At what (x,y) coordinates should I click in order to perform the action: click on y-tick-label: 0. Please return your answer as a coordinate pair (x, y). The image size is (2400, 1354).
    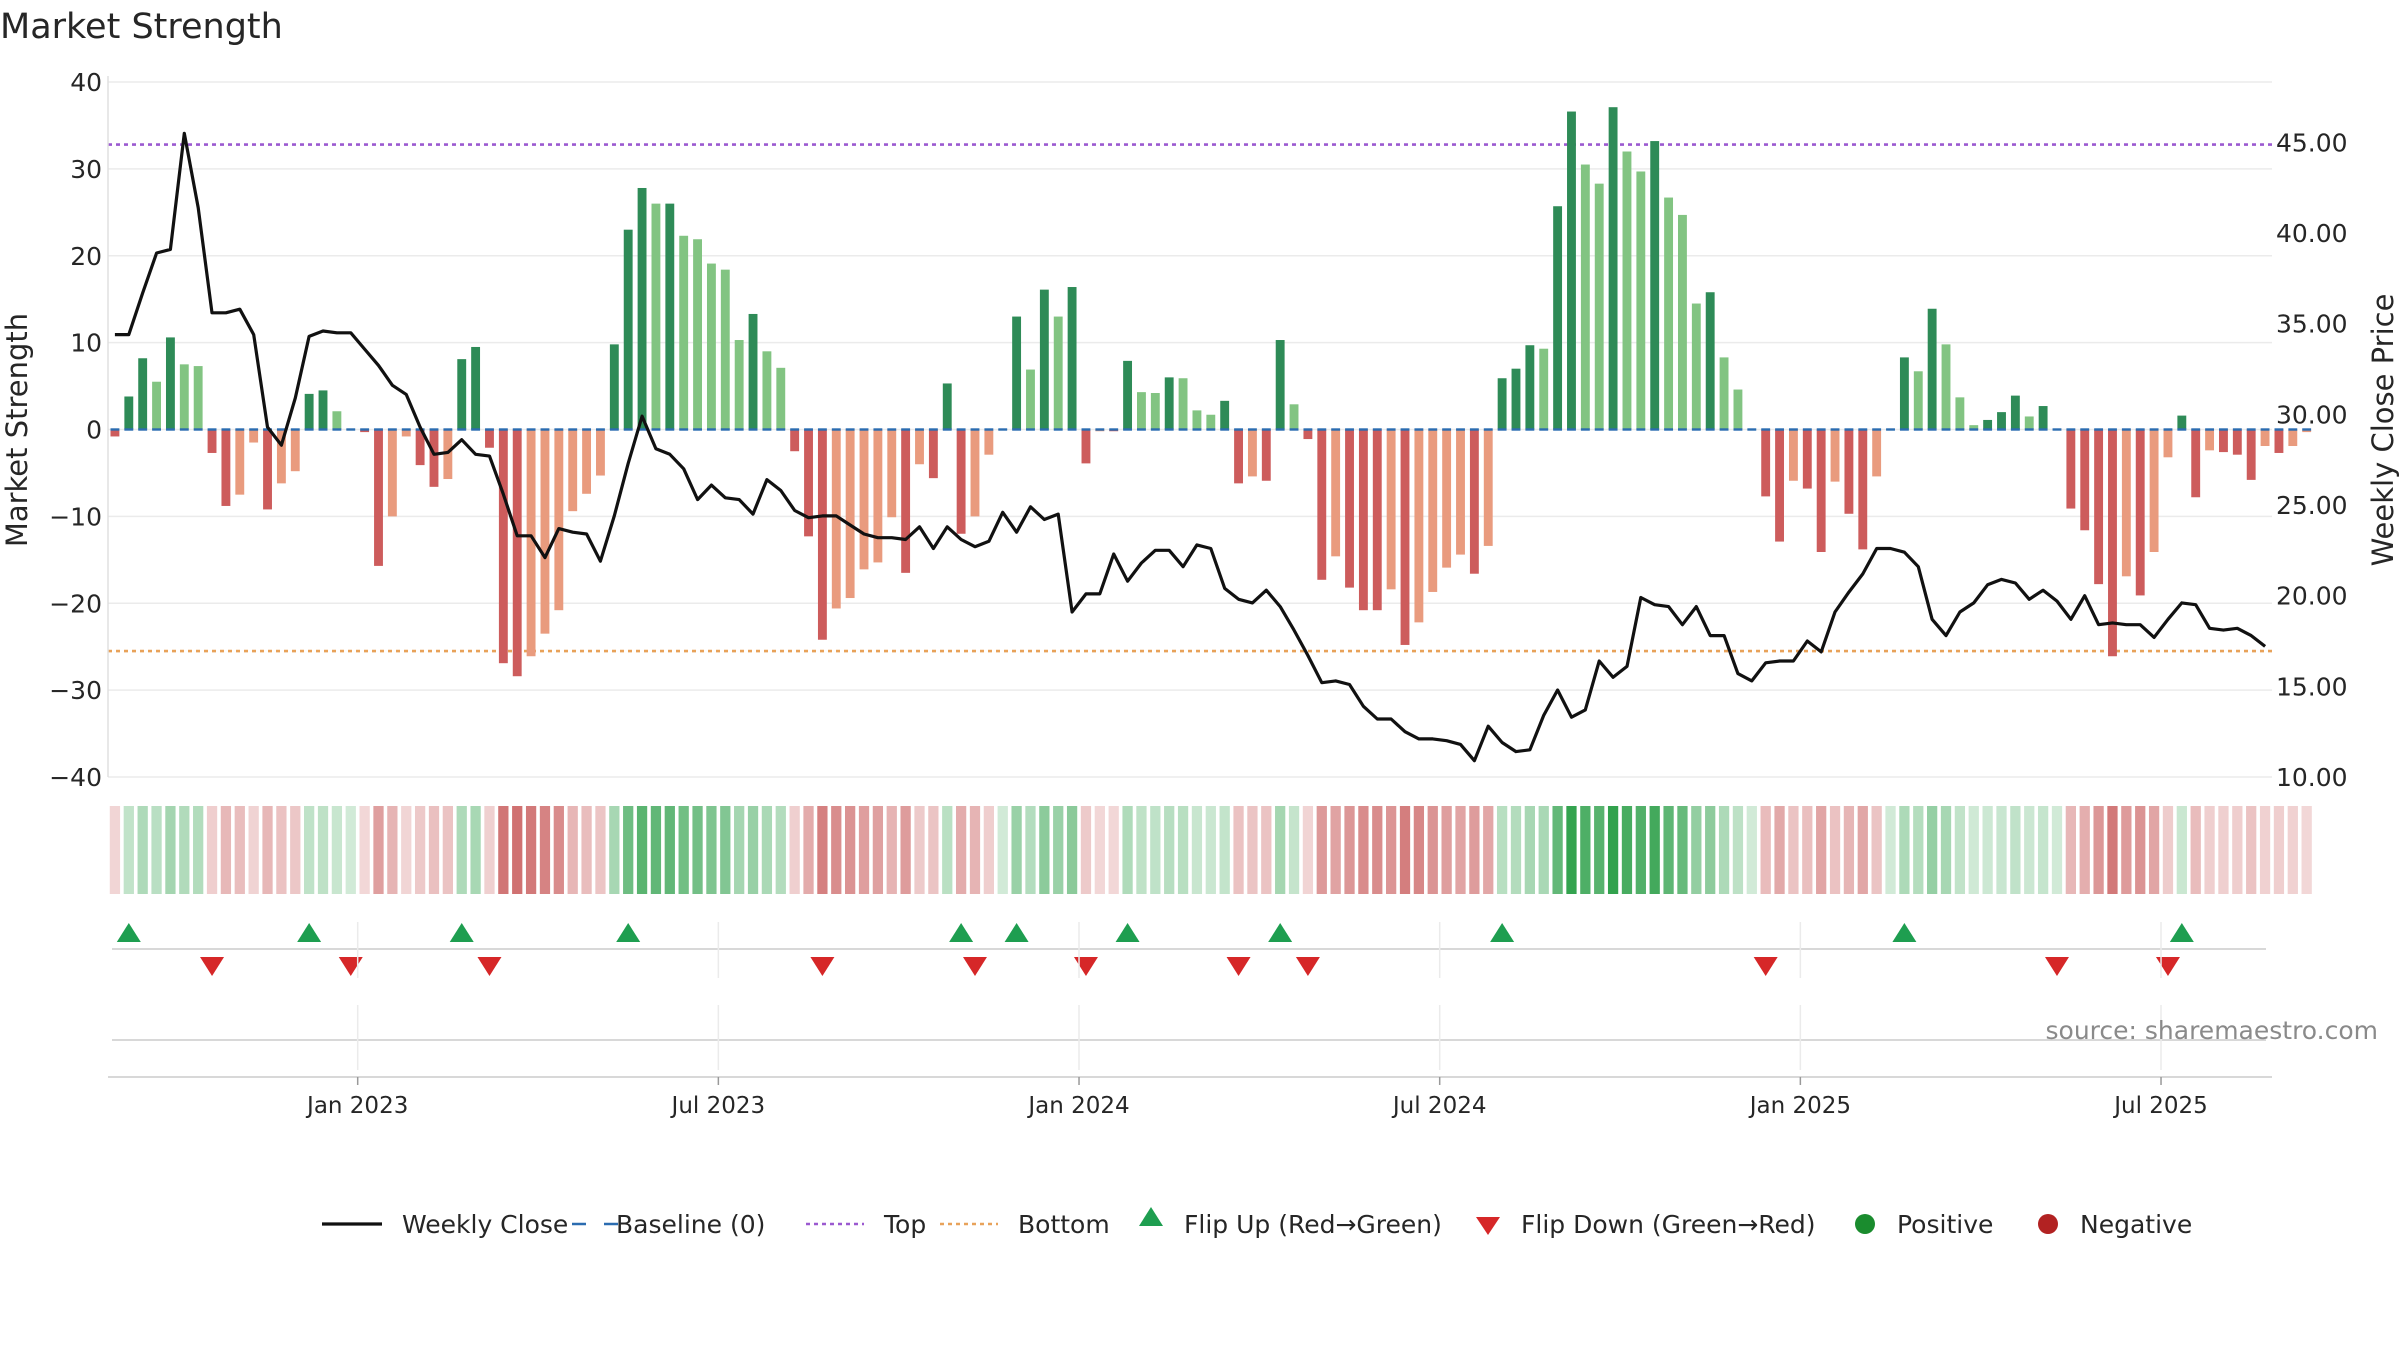
    Looking at the image, I should click on (94, 430).